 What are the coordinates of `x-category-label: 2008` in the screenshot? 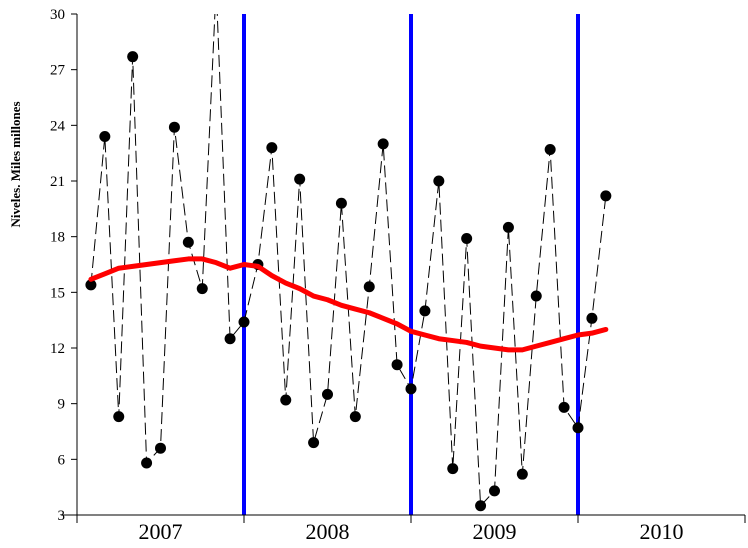 It's located at (328, 531).